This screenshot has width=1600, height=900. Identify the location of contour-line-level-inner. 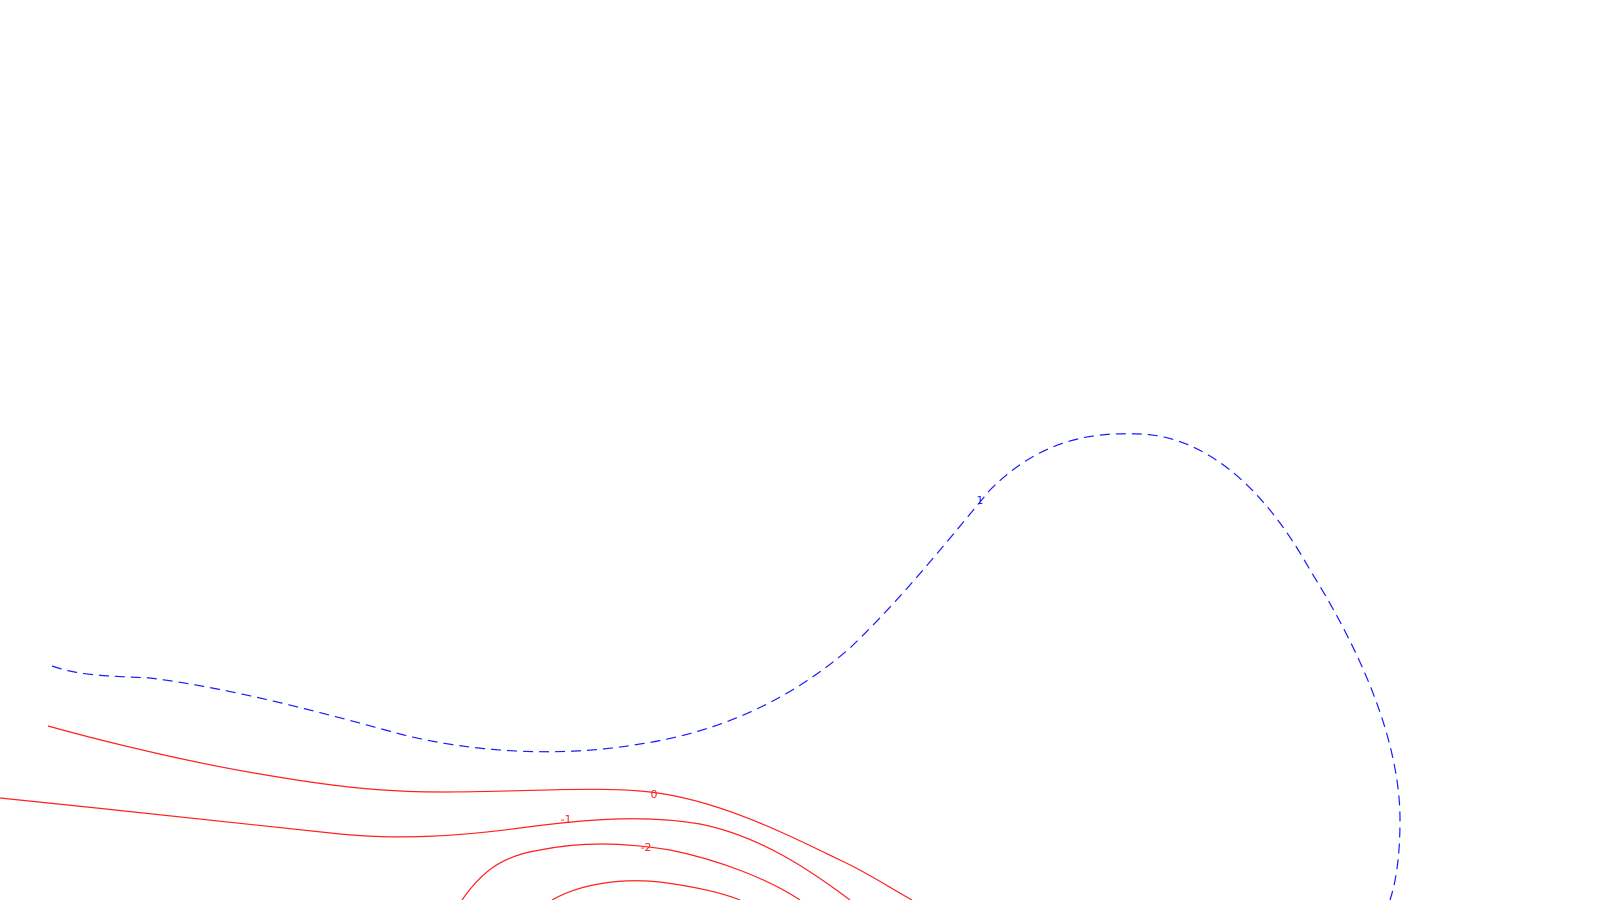
(646, 890).